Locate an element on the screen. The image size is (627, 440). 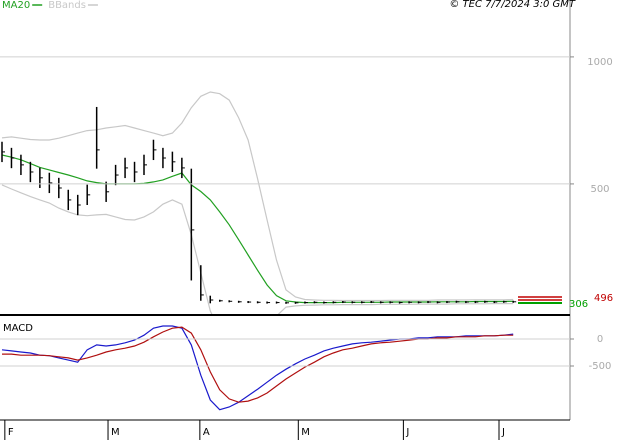
annotation: 306 is located at coordinates (578, 304).